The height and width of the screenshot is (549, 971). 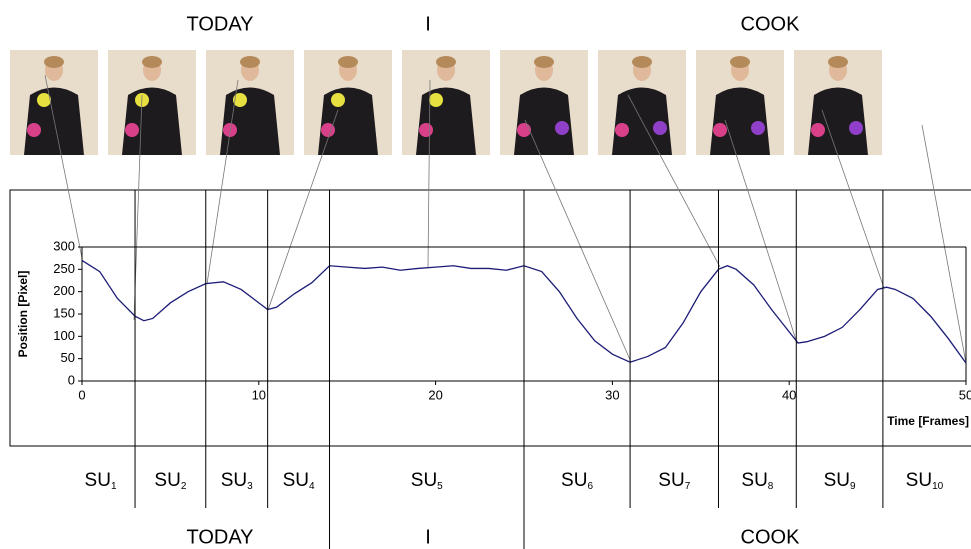 I want to click on segment-label: SU3, so click(x=237, y=481).